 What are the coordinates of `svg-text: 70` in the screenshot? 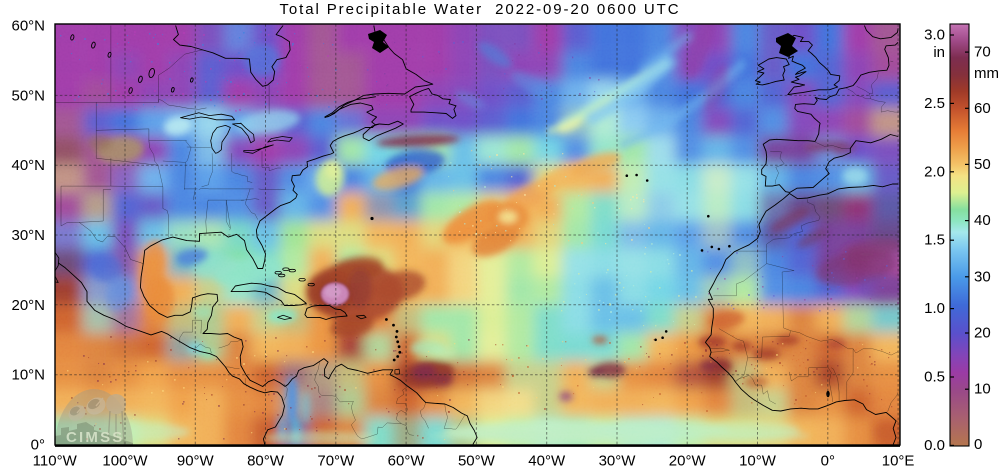 It's located at (982, 52).